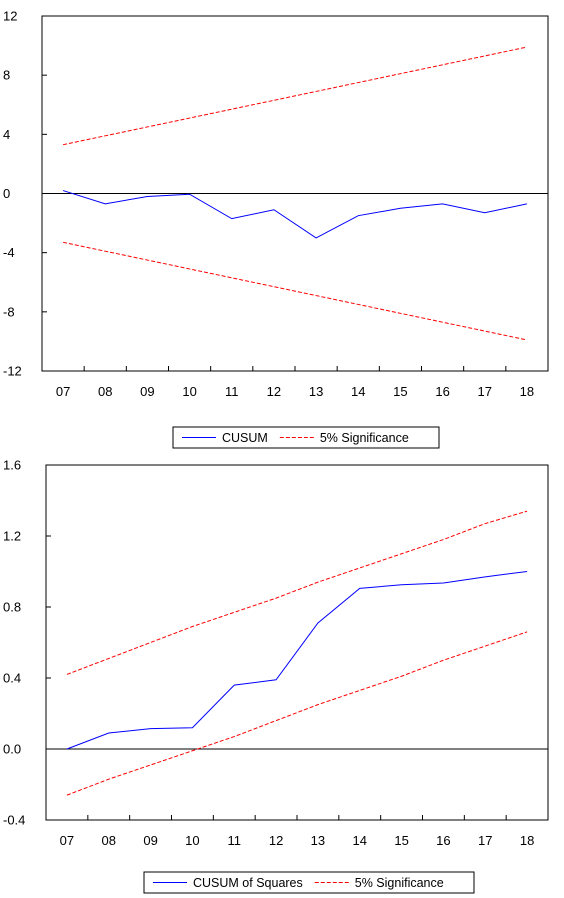 The image size is (564, 898). I want to click on significance-upper-bound, so click(295, 96).